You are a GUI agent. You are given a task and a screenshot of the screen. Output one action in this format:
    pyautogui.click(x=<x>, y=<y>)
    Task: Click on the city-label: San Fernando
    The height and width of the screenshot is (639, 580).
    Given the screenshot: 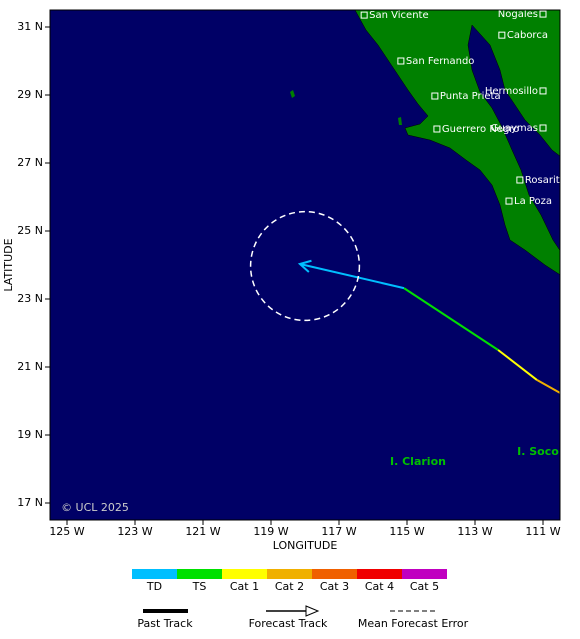 What is the action you would take?
    pyautogui.click(x=440, y=61)
    